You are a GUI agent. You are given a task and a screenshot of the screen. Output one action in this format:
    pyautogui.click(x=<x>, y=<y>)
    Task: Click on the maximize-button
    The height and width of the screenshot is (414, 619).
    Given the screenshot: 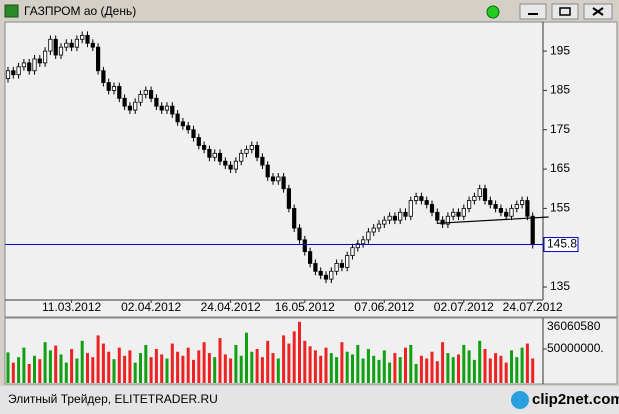 What is the action you would take?
    pyautogui.click(x=565, y=11)
    